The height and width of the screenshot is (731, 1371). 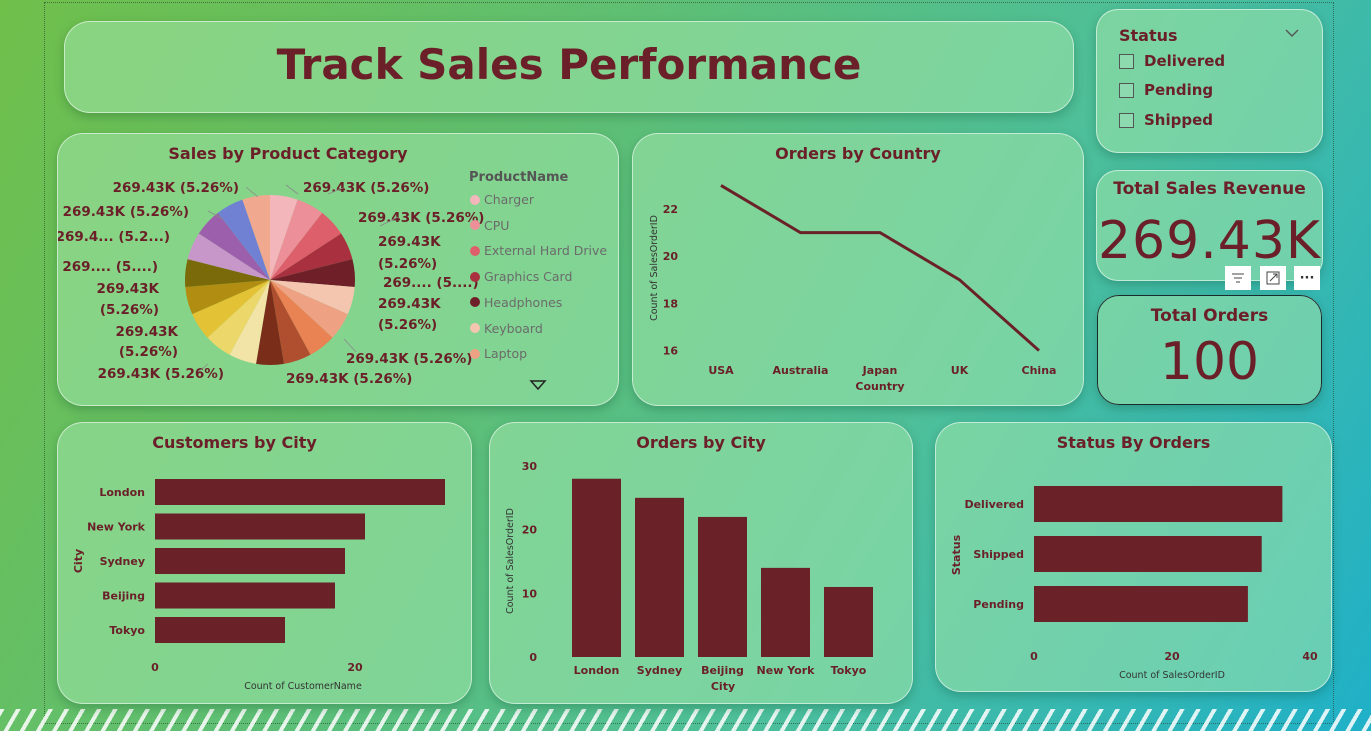 What do you see at coordinates (801, 370) in the screenshot?
I see `x-tick-label: Australia` at bounding box center [801, 370].